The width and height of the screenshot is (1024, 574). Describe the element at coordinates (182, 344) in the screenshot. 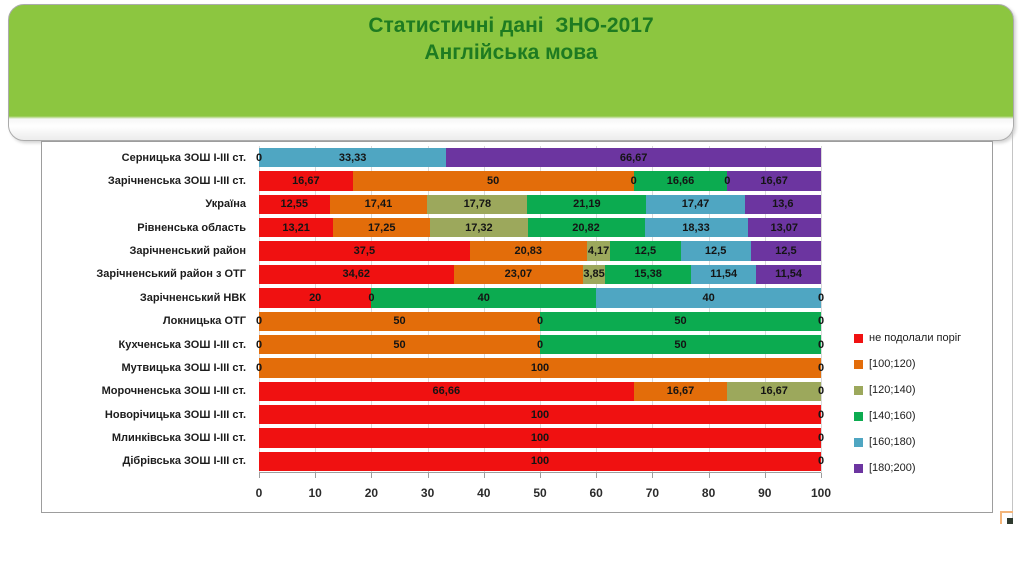

I see `category-label: Кухченська ЗОШ І-ІІІ ст.` at that location.